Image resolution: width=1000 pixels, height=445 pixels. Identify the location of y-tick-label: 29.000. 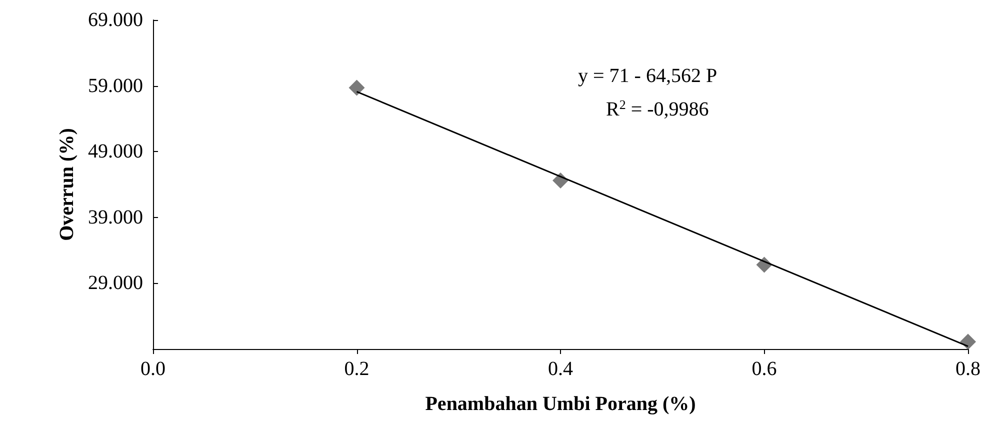
(115, 283).